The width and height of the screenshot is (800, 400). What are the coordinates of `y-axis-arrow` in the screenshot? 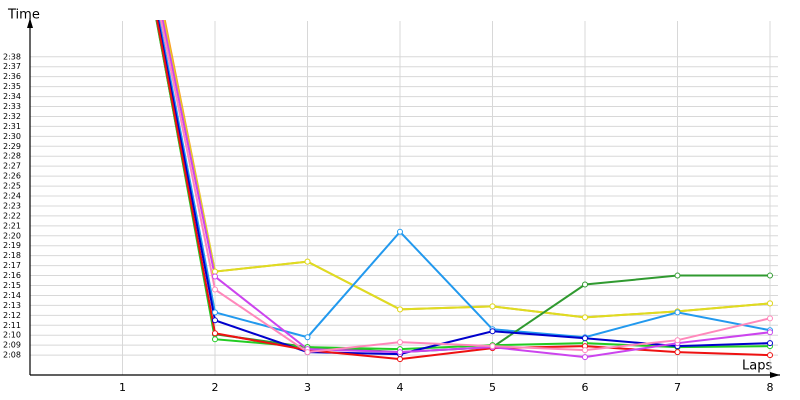 It's located at (30, 23).